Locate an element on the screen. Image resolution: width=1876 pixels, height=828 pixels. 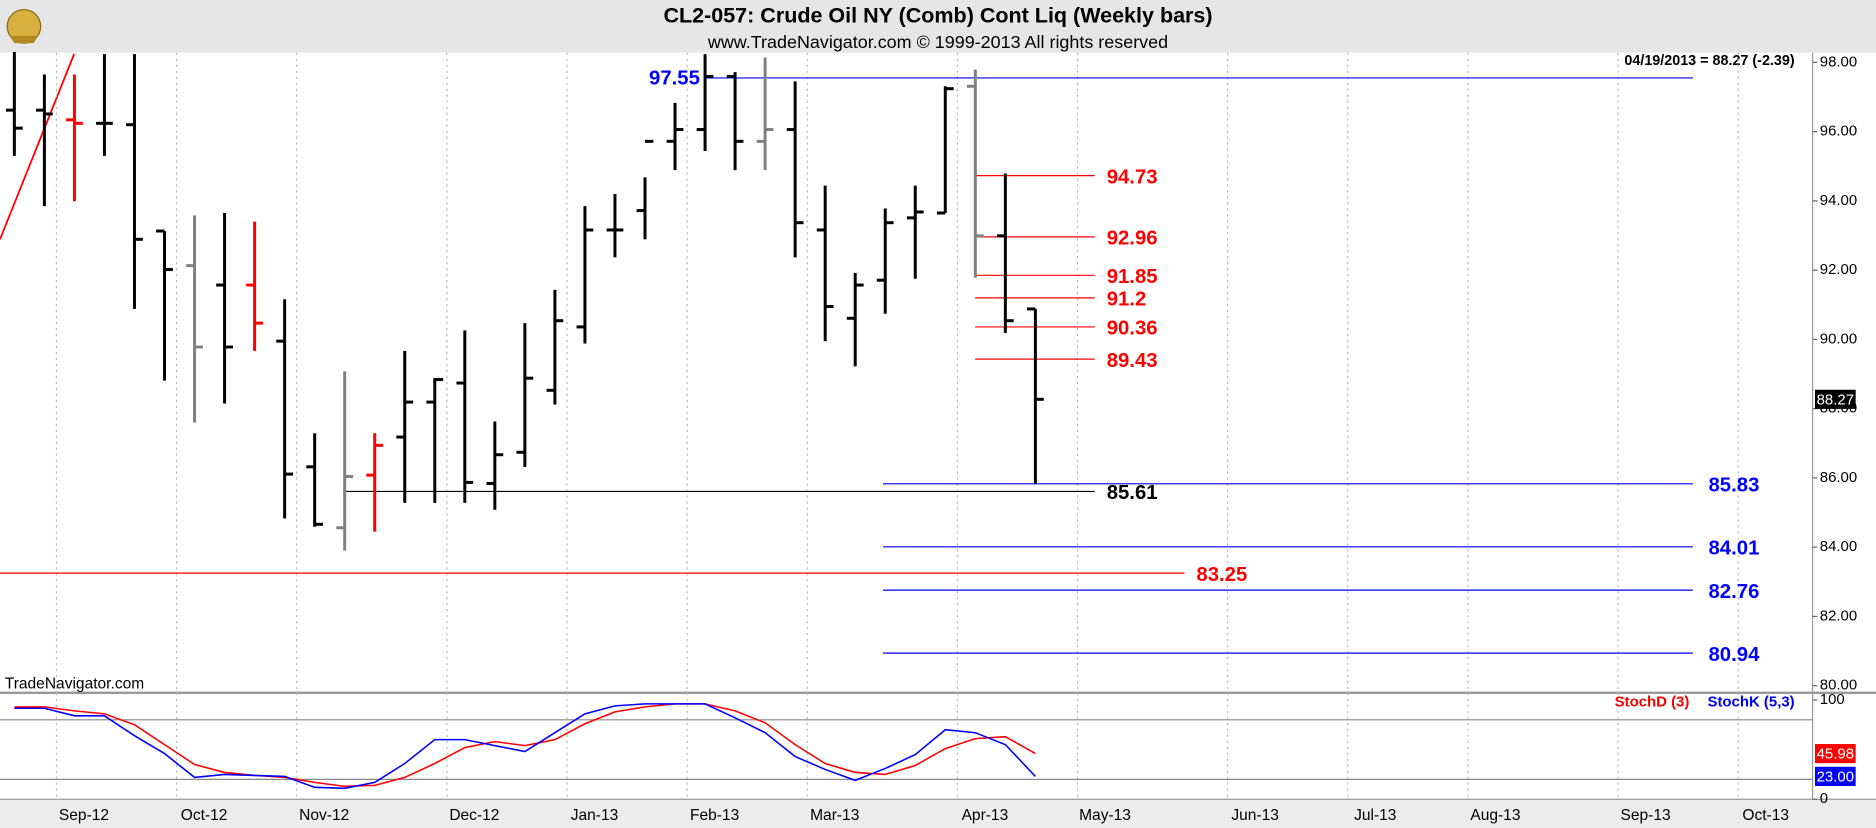
x-tick-label: Oct-13 is located at coordinates (1765, 815).